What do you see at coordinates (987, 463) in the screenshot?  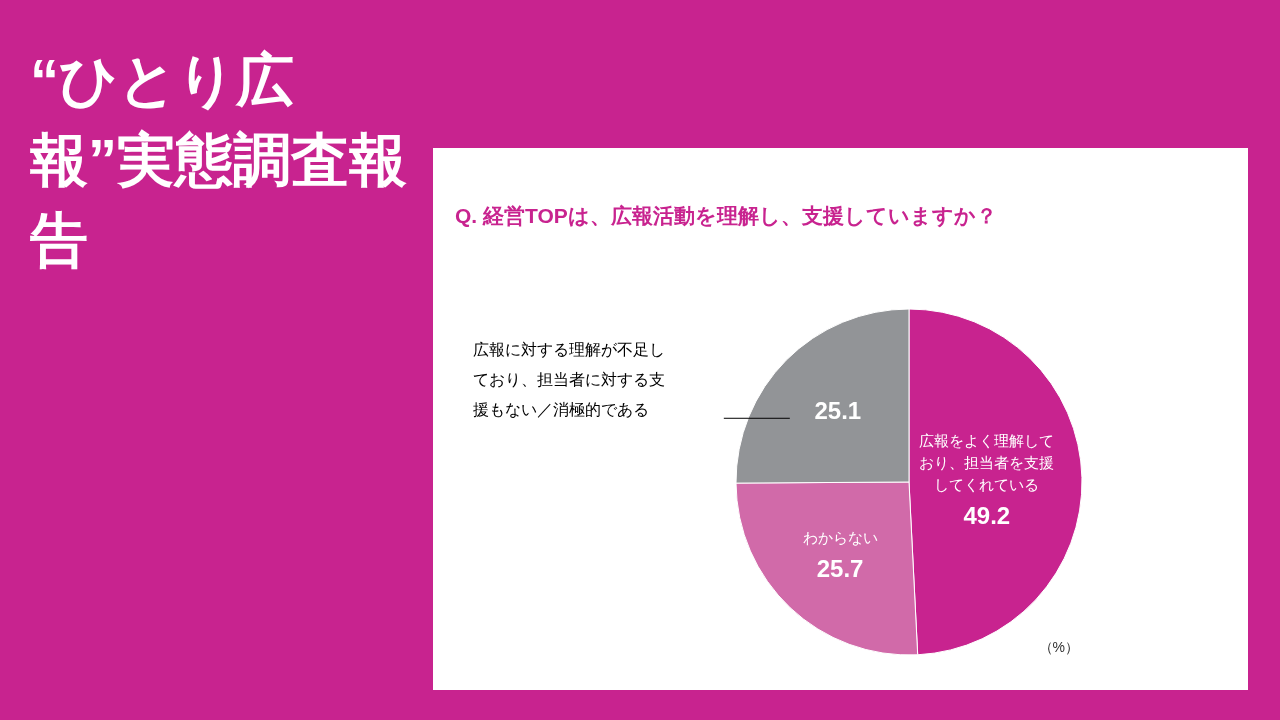 I see `slice-label: 広報をよく理解しており、担当者を支援してくれている` at bounding box center [987, 463].